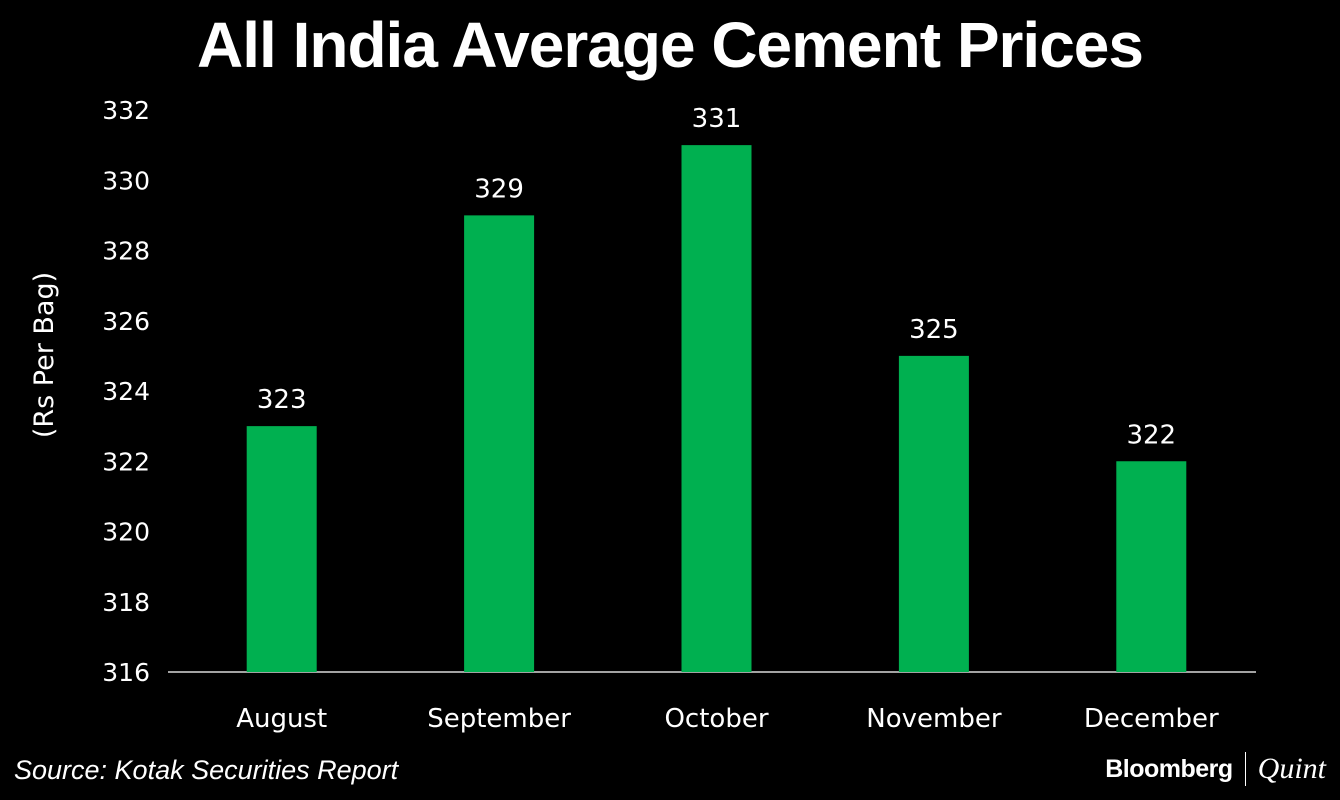  I want to click on data-label: 325, so click(934, 330).